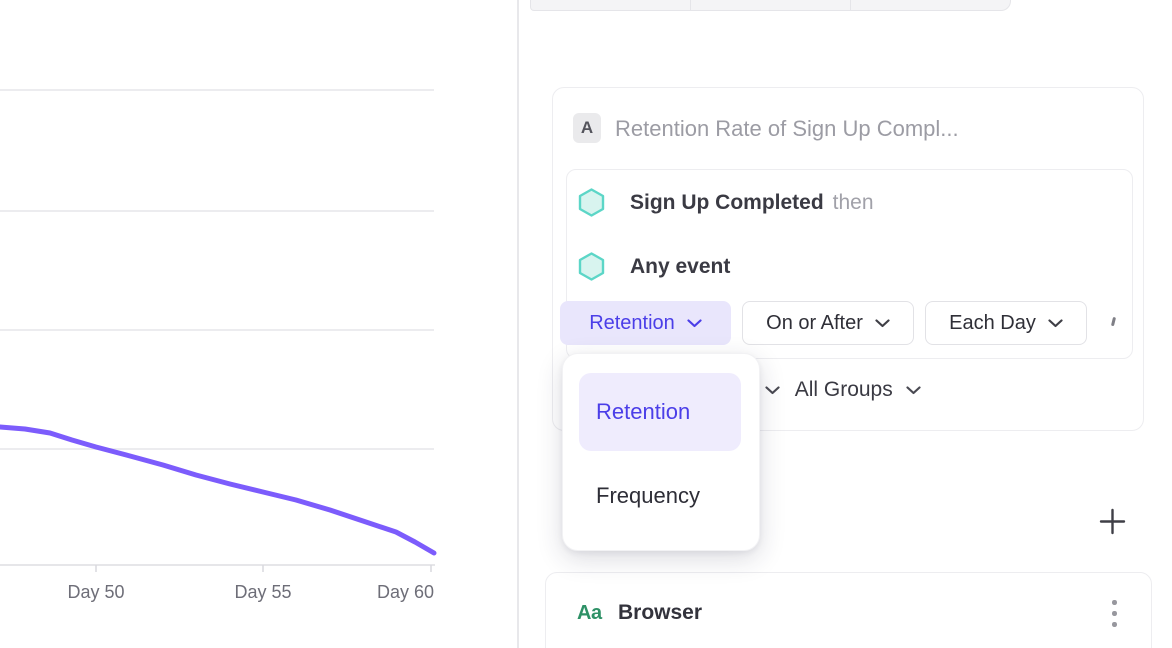 Image resolution: width=1172 pixels, height=648 pixels. I want to click on plus-icon, so click(1112, 521).